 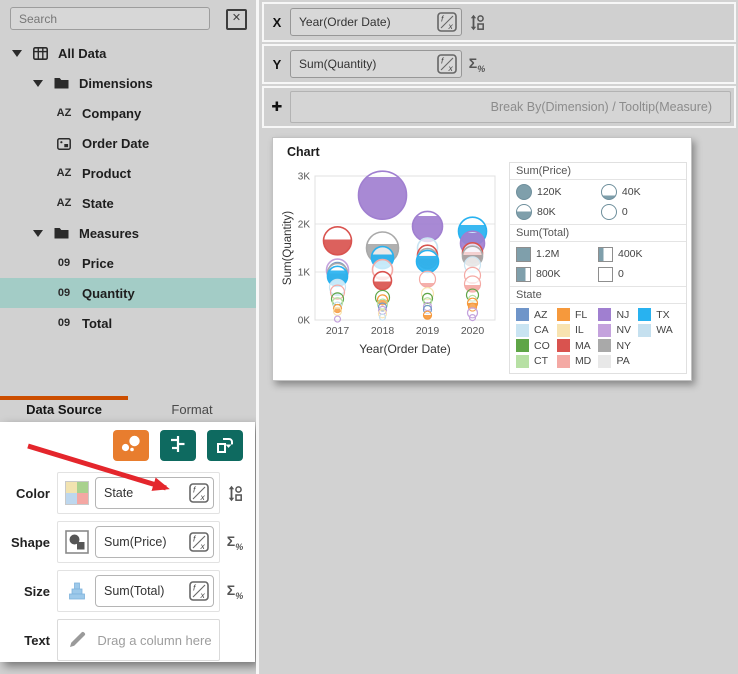 I want to click on bubble-fl-2019, so click(x=427, y=315).